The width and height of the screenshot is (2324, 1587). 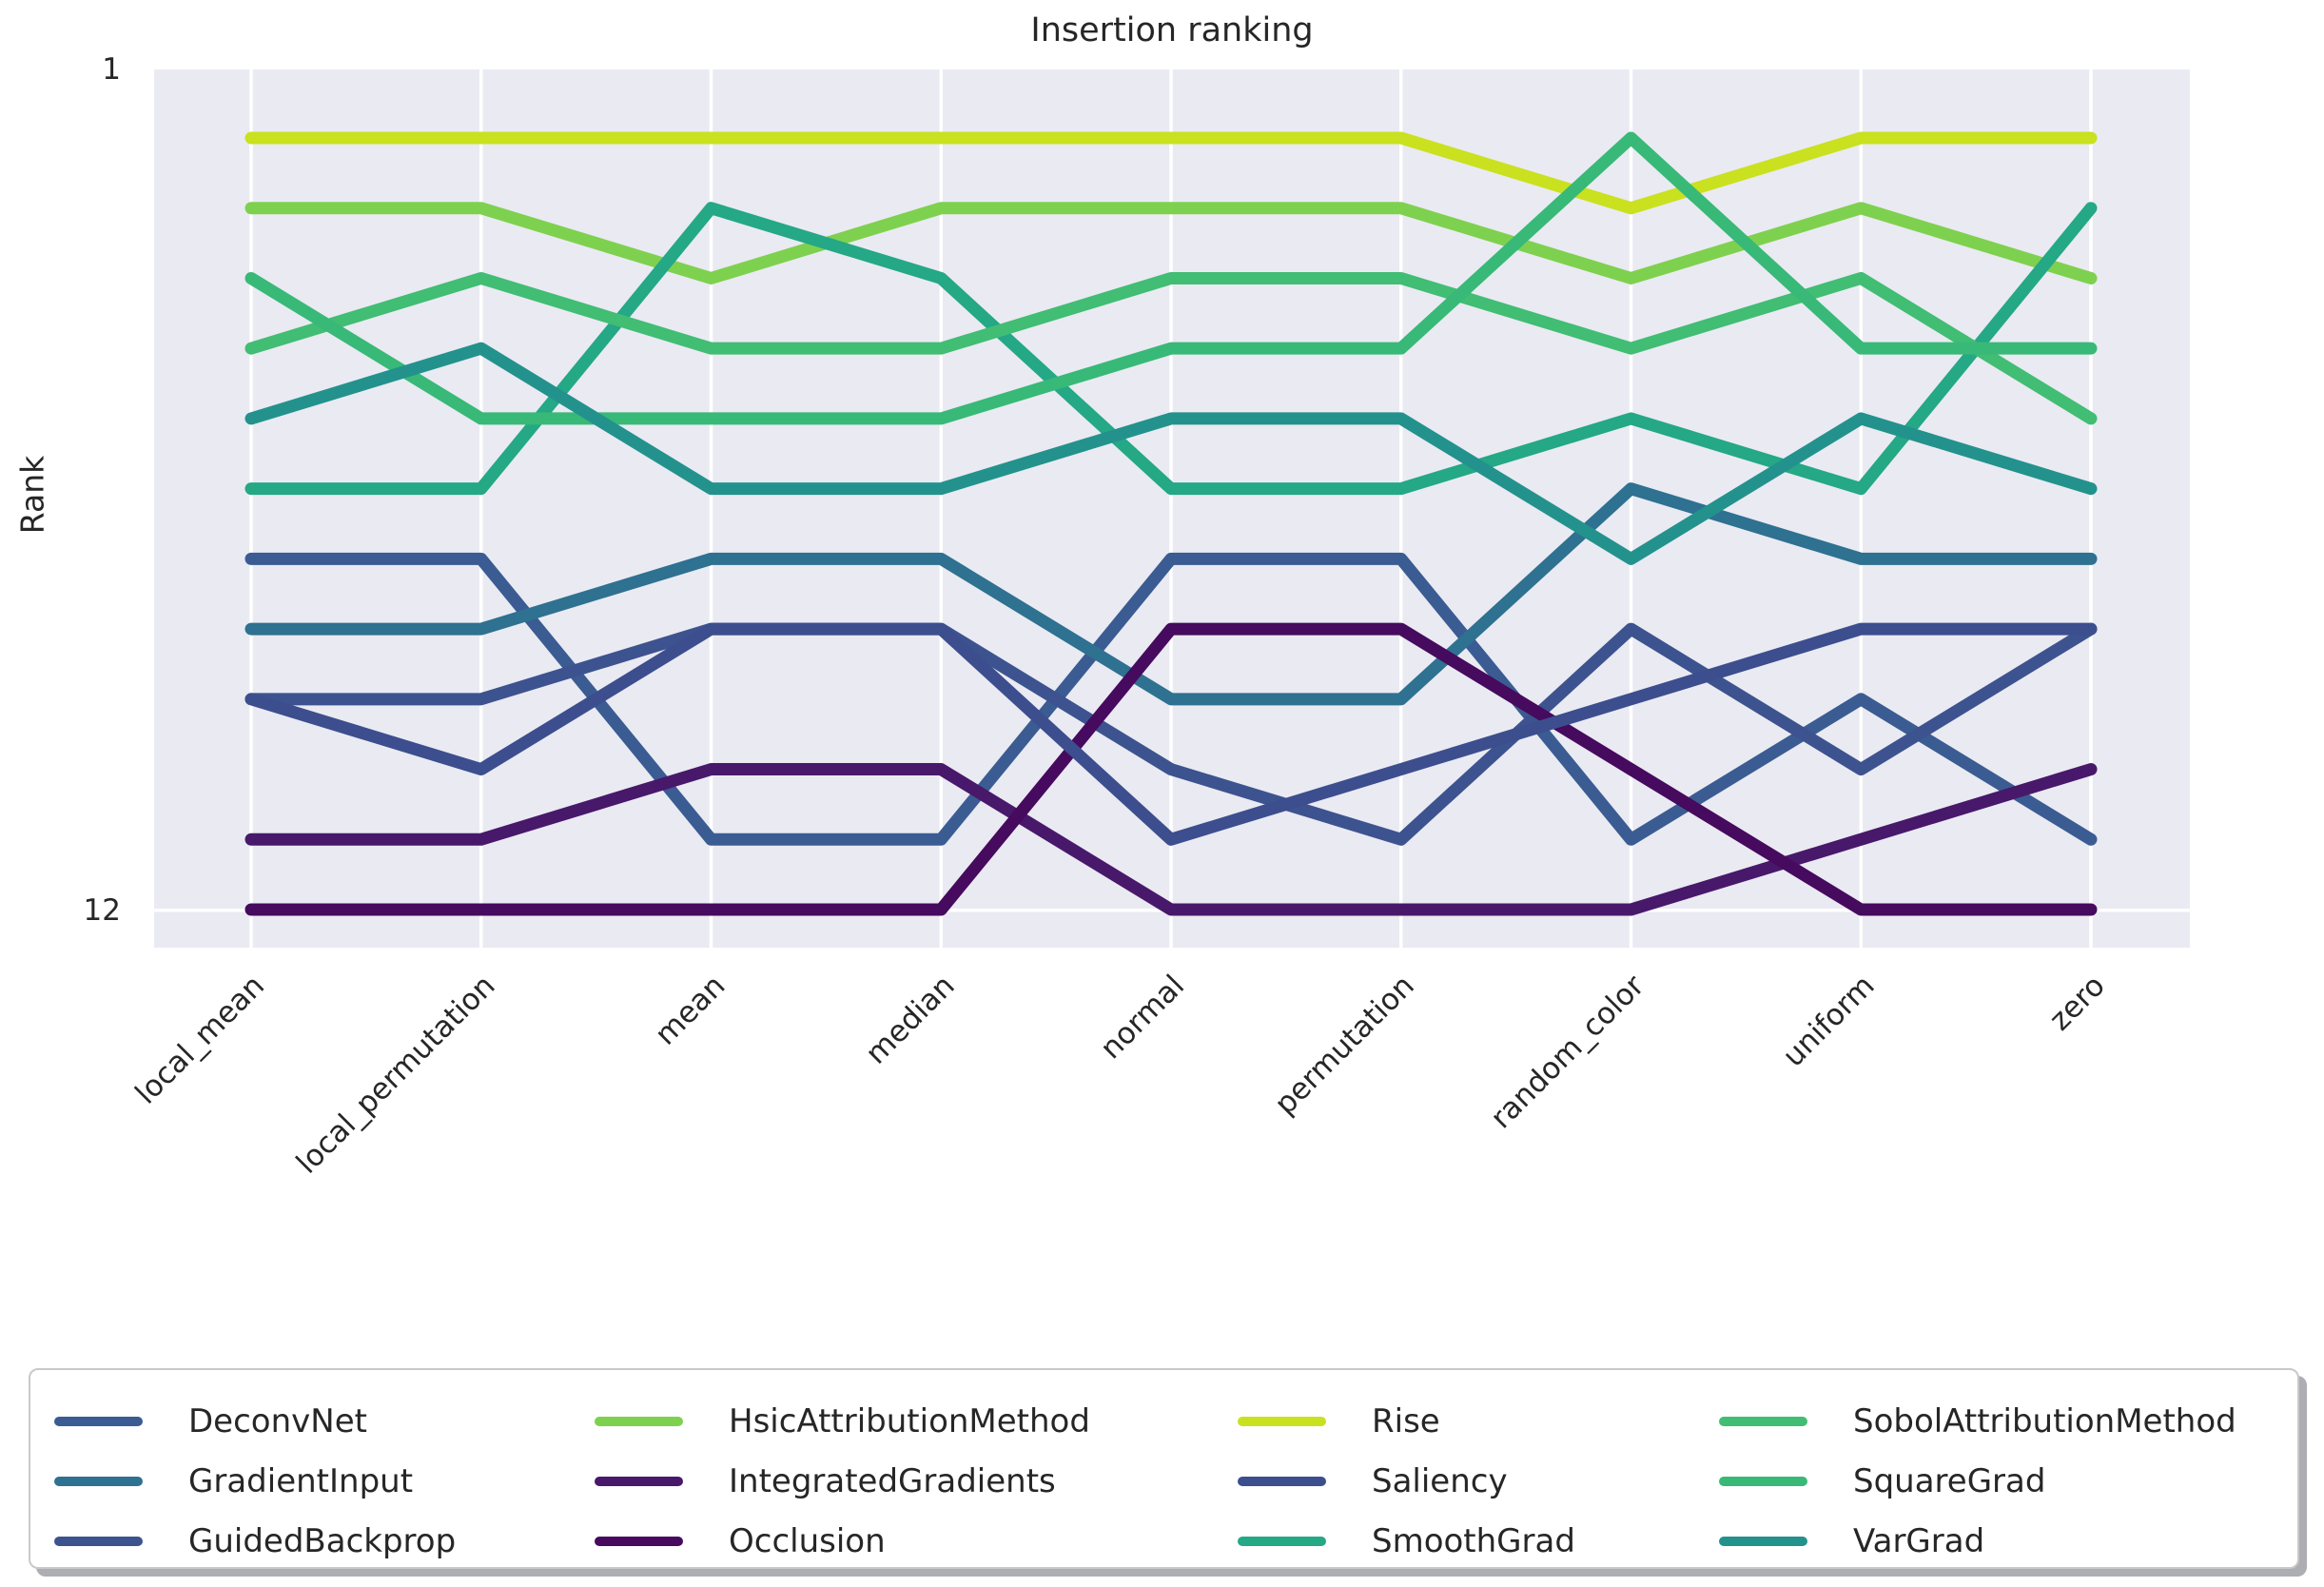 I want to click on legend-label-GuidedBackprop: GuidedBackprop, so click(x=322, y=1540).